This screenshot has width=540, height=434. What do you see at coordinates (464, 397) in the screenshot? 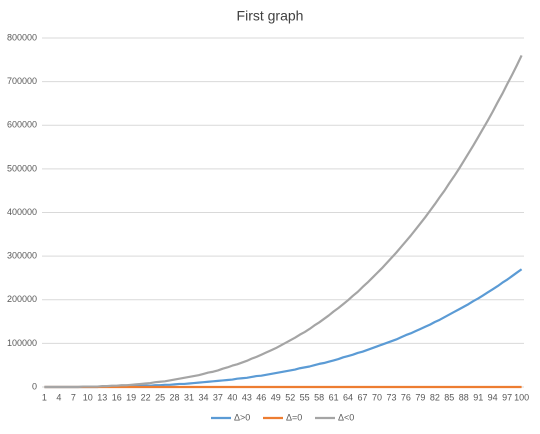
I see `x-tick-label: 88` at bounding box center [464, 397].